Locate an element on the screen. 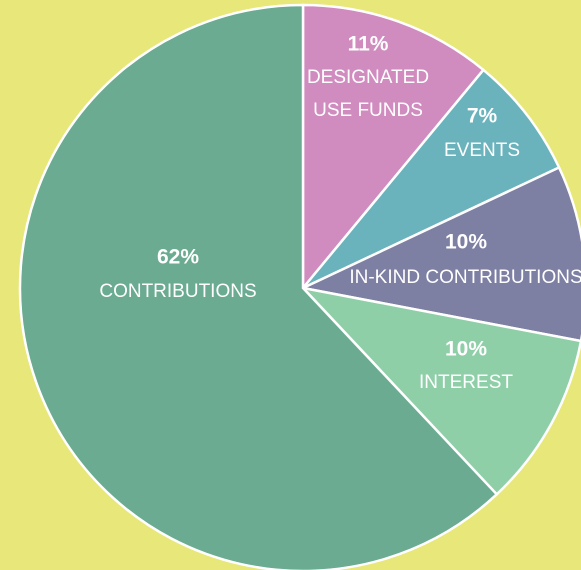  slice-percent: 11% is located at coordinates (368, 44).